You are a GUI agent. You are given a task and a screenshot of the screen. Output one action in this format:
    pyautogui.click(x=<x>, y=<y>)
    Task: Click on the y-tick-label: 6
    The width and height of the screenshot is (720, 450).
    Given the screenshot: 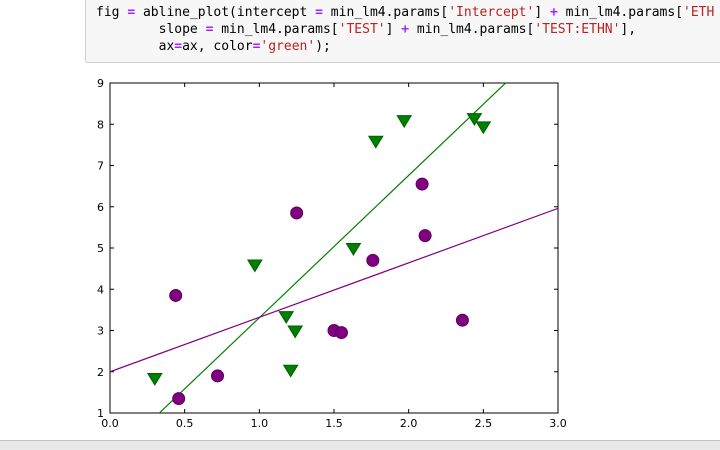 What is the action you would take?
    pyautogui.click(x=100, y=207)
    